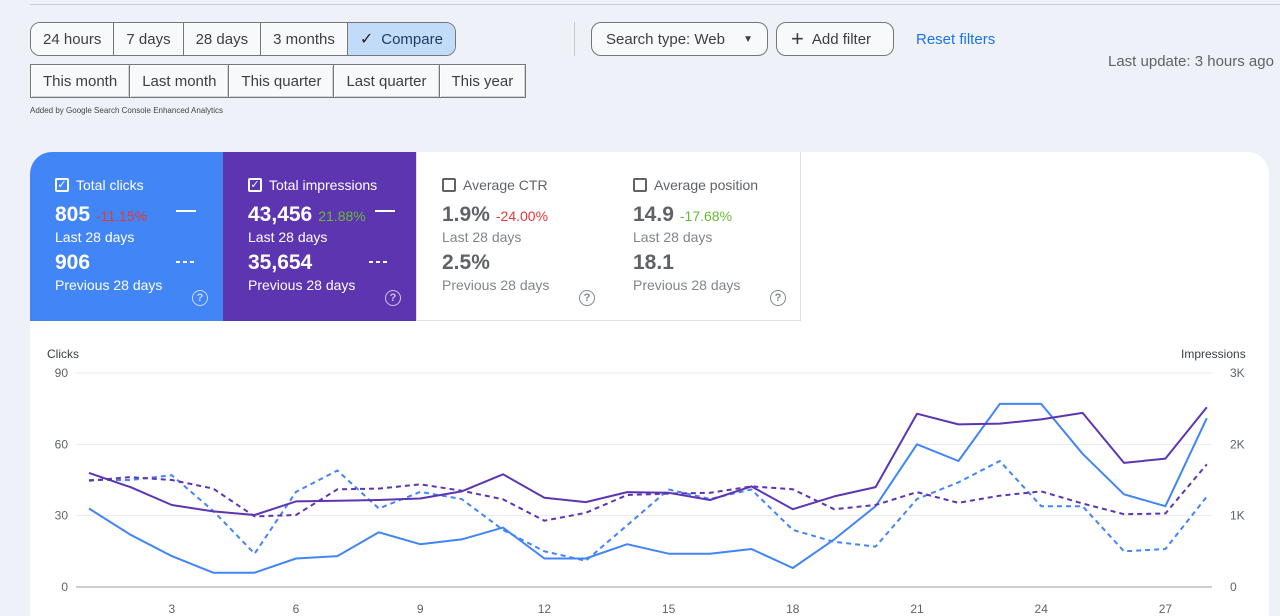 Image resolution: width=1280 pixels, height=616 pixels. What do you see at coordinates (420, 609) in the screenshot?
I see `x-axis-tick-label: 9` at bounding box center [420, 609].